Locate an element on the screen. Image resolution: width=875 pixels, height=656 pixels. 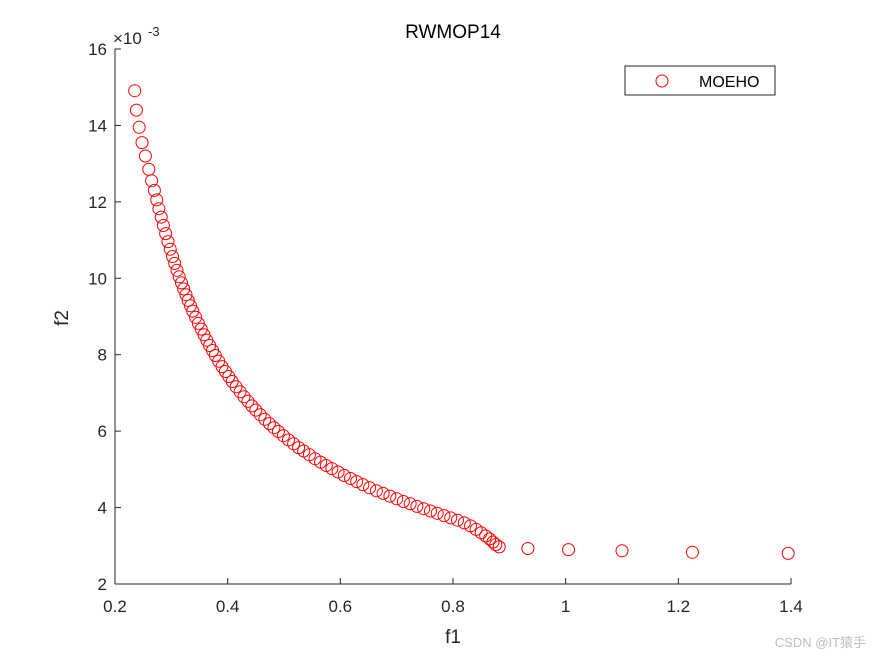
y-tick-label: 10 is located at coordinates (97, 278).